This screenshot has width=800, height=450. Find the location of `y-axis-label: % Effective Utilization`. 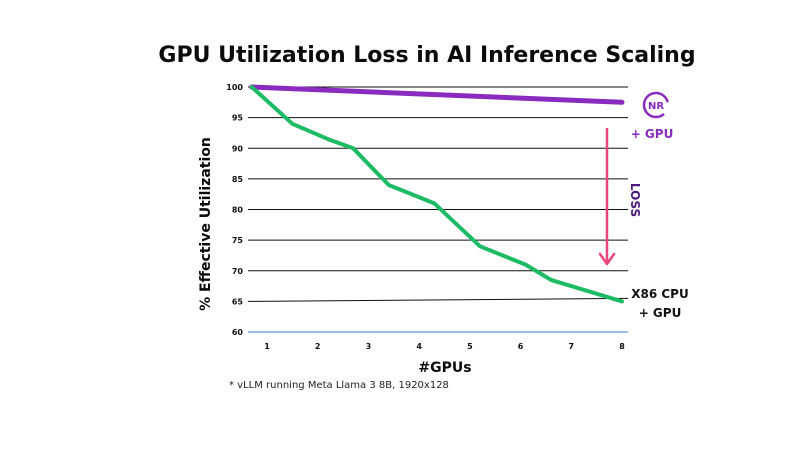

y-axis-label: % Effective Utilization is located at coordinates (206, 224).